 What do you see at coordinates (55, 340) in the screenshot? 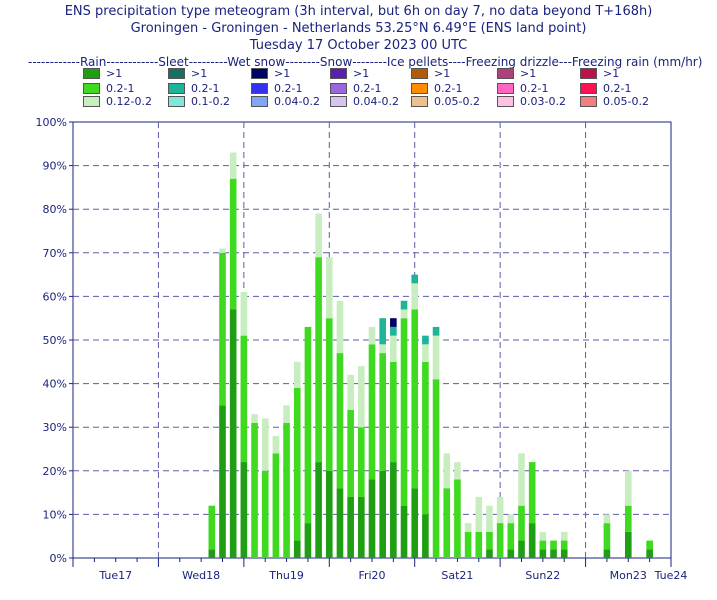
I see `y-tick-label: 50%` at bounding box center [55, 340].